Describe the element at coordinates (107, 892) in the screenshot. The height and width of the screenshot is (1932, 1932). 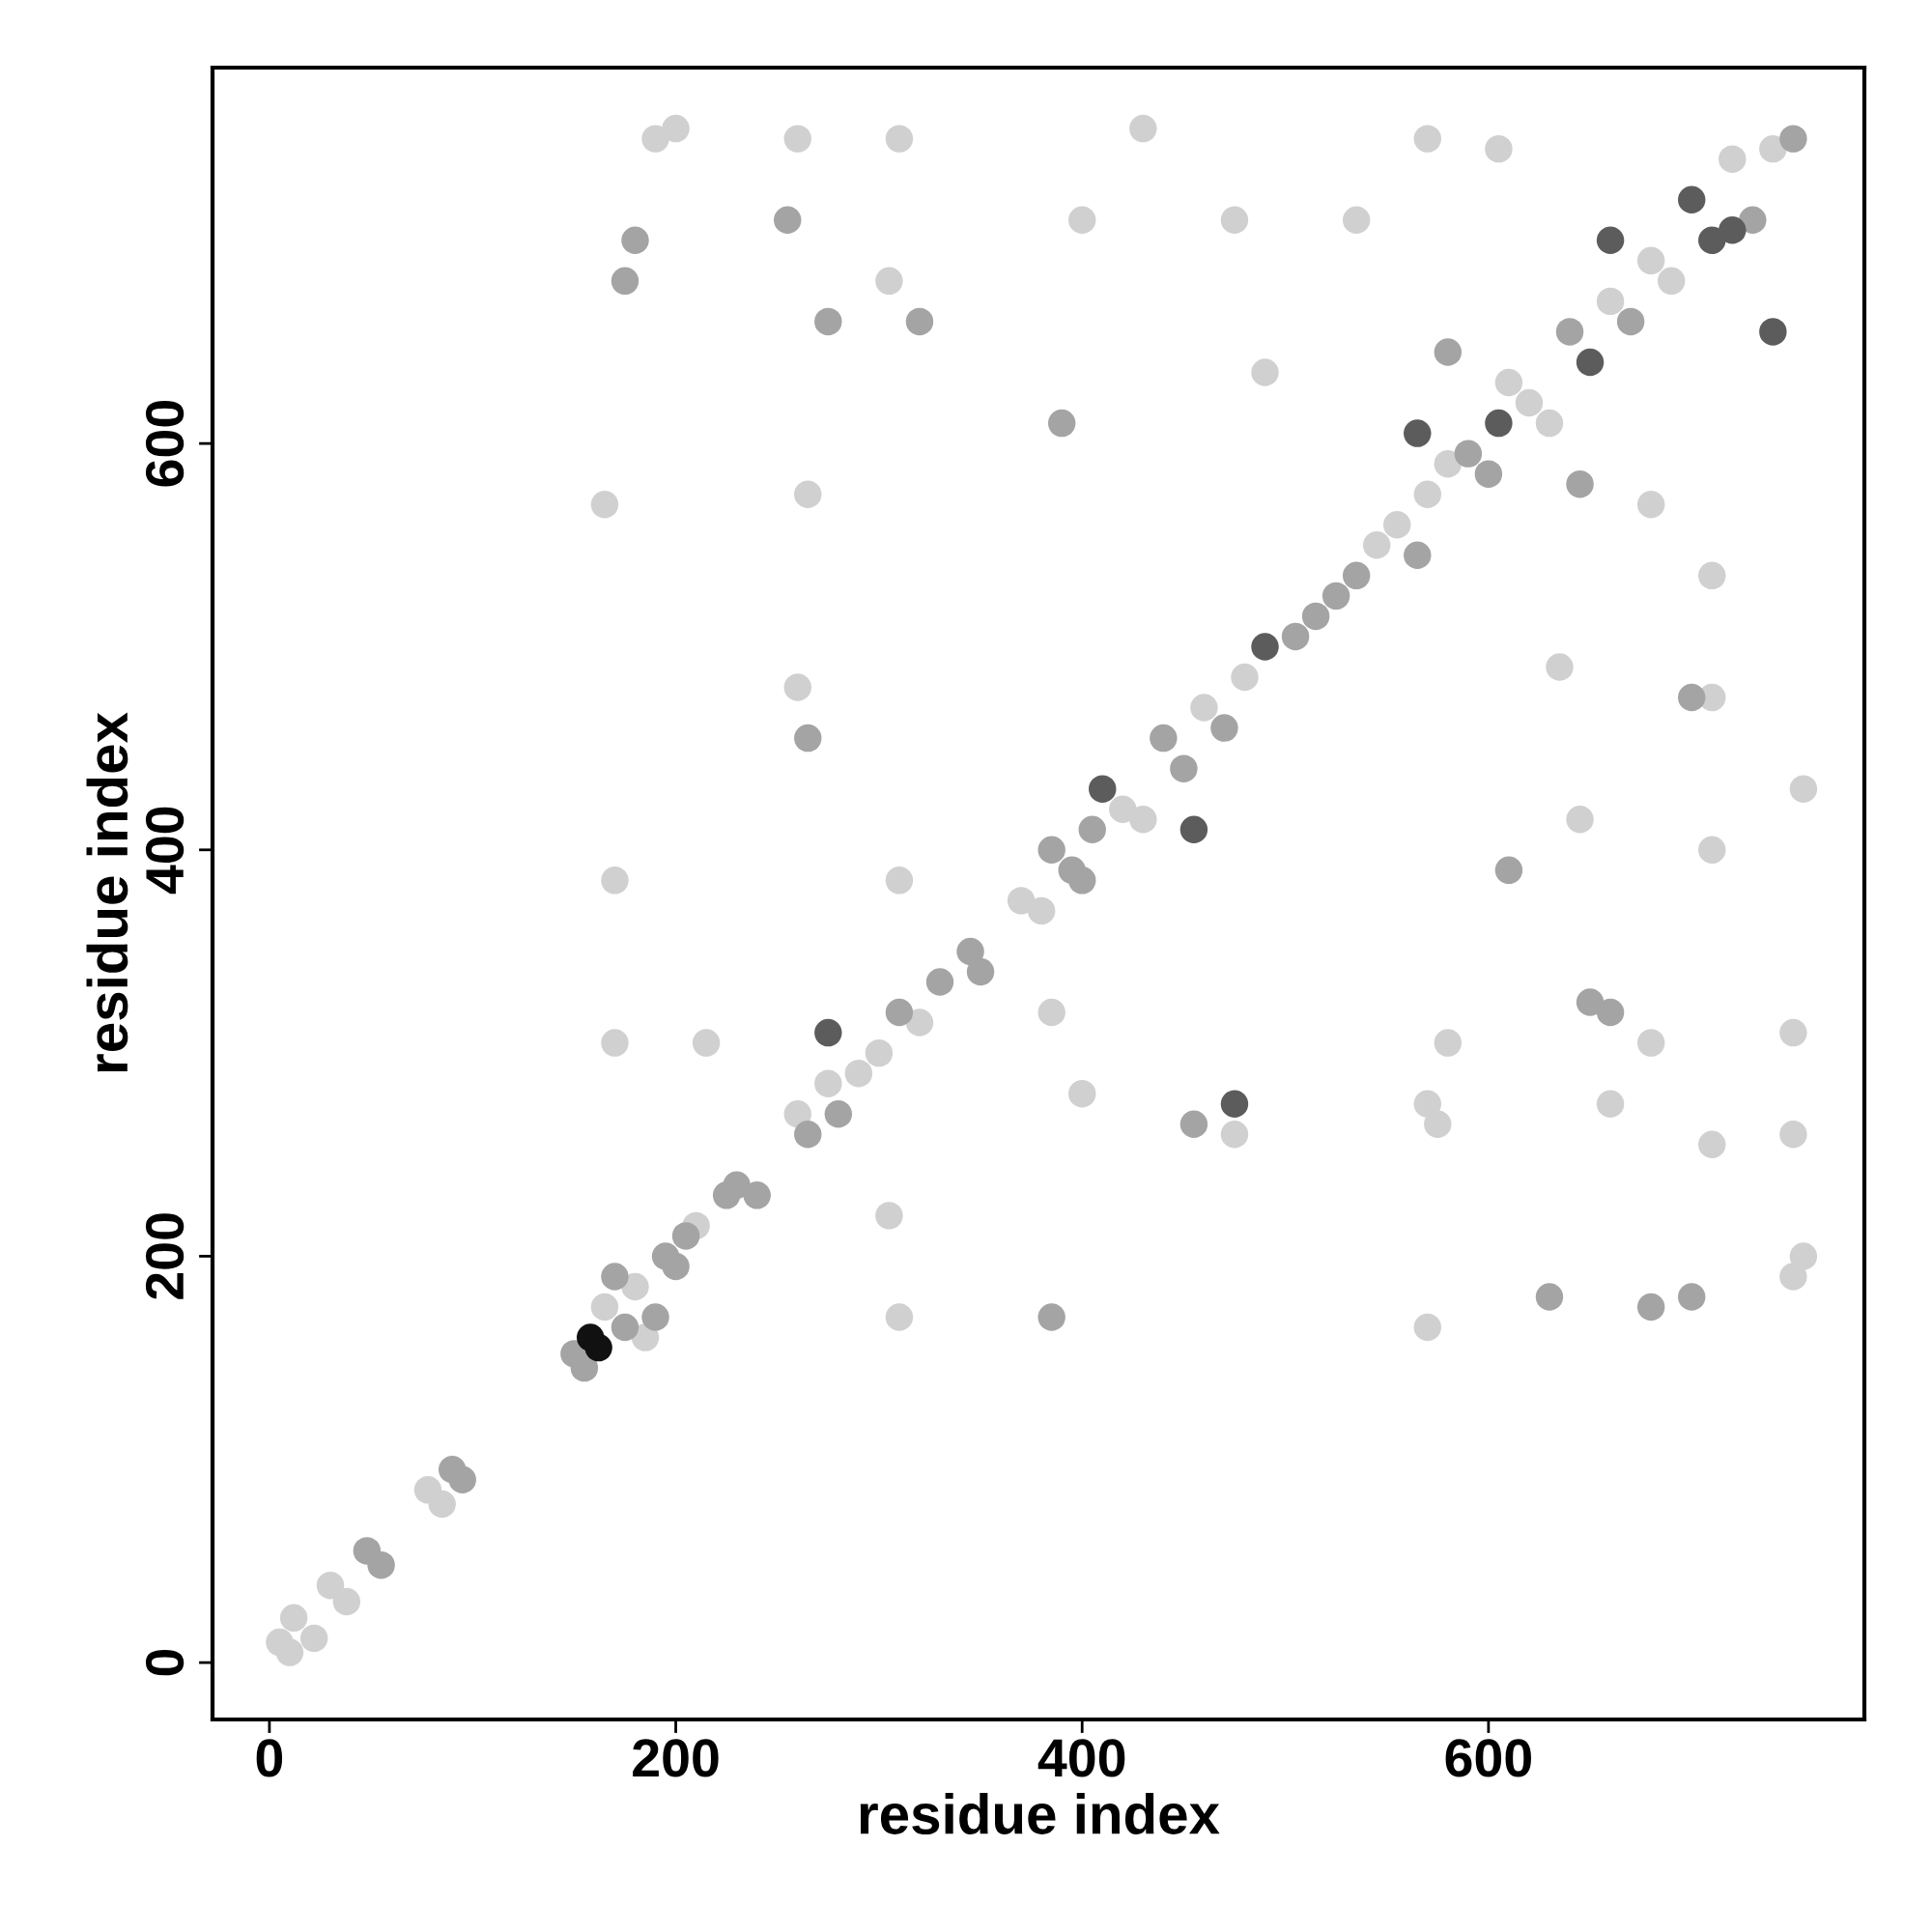
I see `y-axis-title: residue index` at that location.